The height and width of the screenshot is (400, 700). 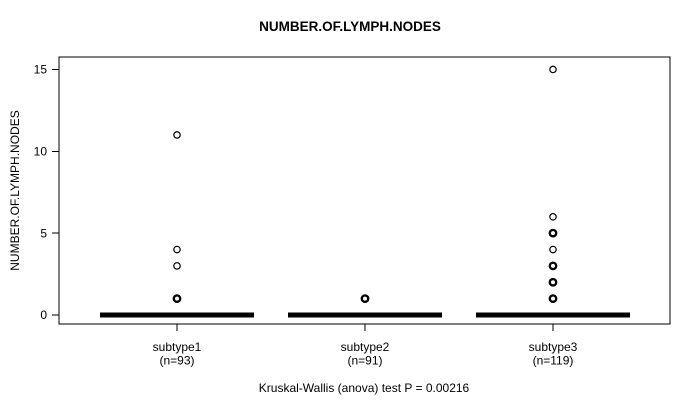 I want to click on stat-test-caption: Kruskal-Wallis (anova) test P = 0.00216, so click(x=364, y=388).